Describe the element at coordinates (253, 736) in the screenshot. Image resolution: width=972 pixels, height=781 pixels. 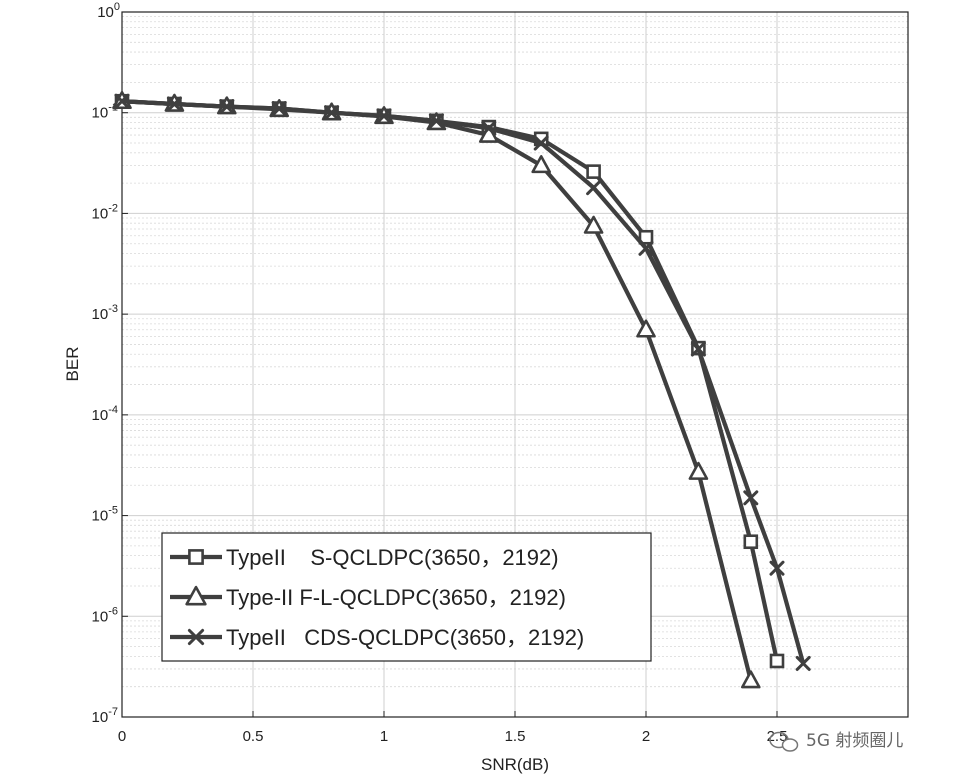
I see `x-tick-label: 0.5` at that location.